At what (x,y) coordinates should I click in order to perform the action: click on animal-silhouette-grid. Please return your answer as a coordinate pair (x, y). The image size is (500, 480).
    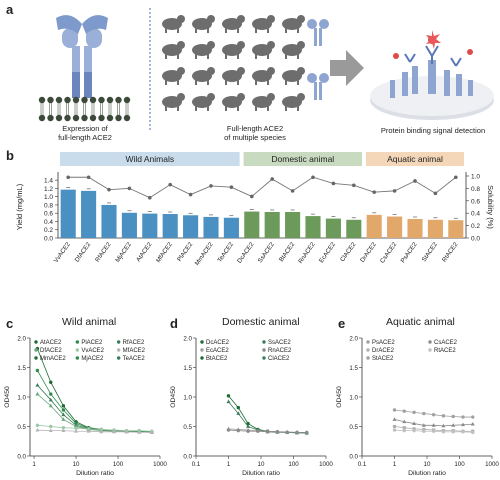
    Looking at the image, I should click on (233, 63).